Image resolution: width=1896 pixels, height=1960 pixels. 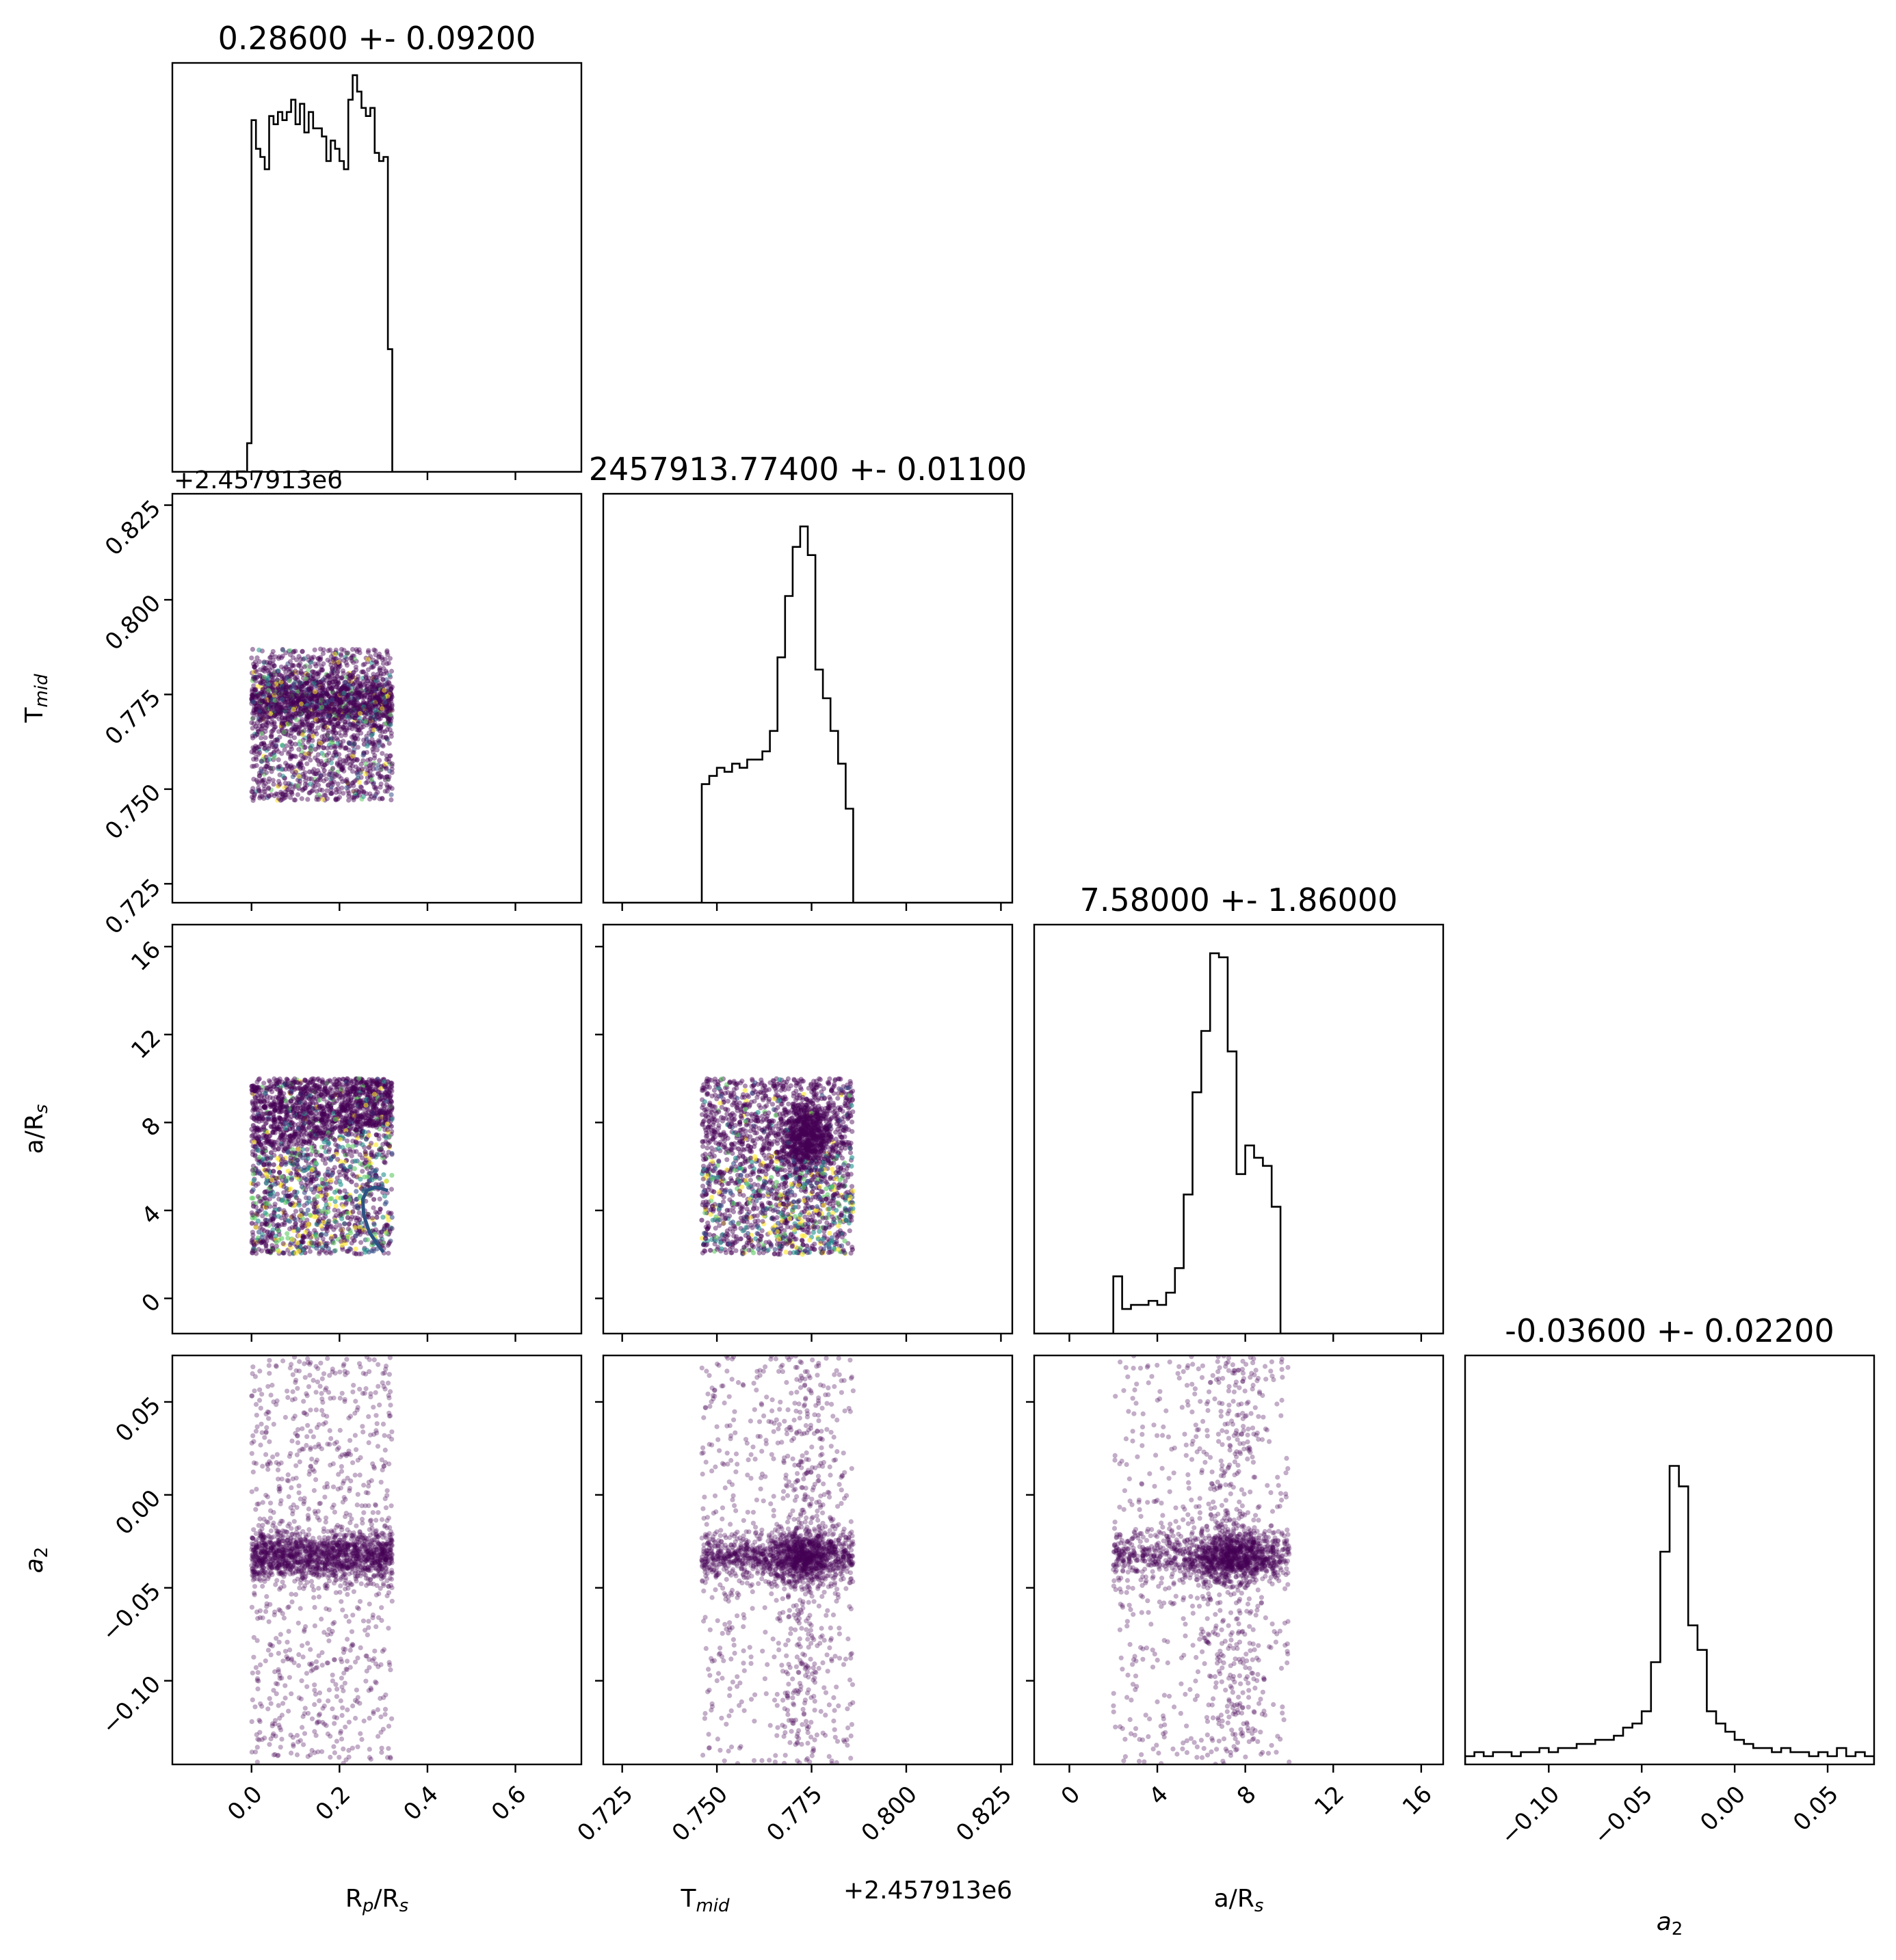 What do you see at coordinates (308, 690) in the screenshot?
I see `scatter-tmid-vs-rprs-point-1902` at bounding box center [308, 690].